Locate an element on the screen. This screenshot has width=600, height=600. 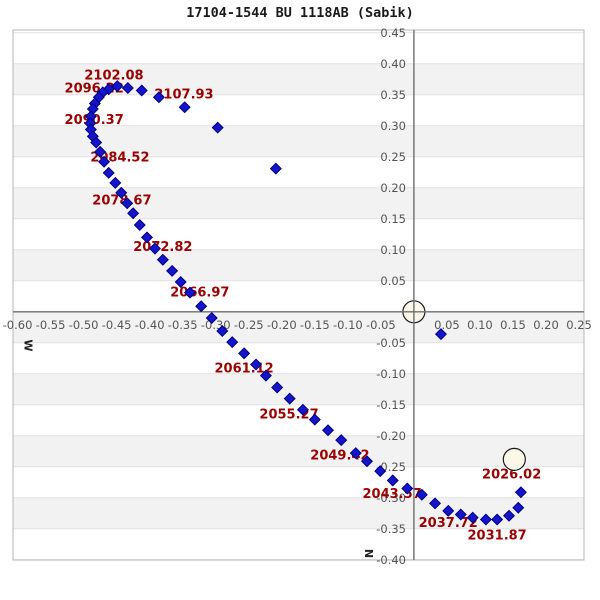
x-tick-label: -0.40 is located at coordinates (150, 325).